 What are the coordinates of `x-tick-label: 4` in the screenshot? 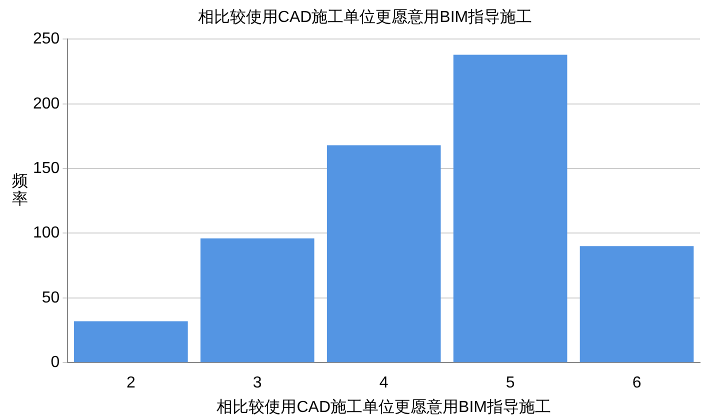 It's located at (383, 383).